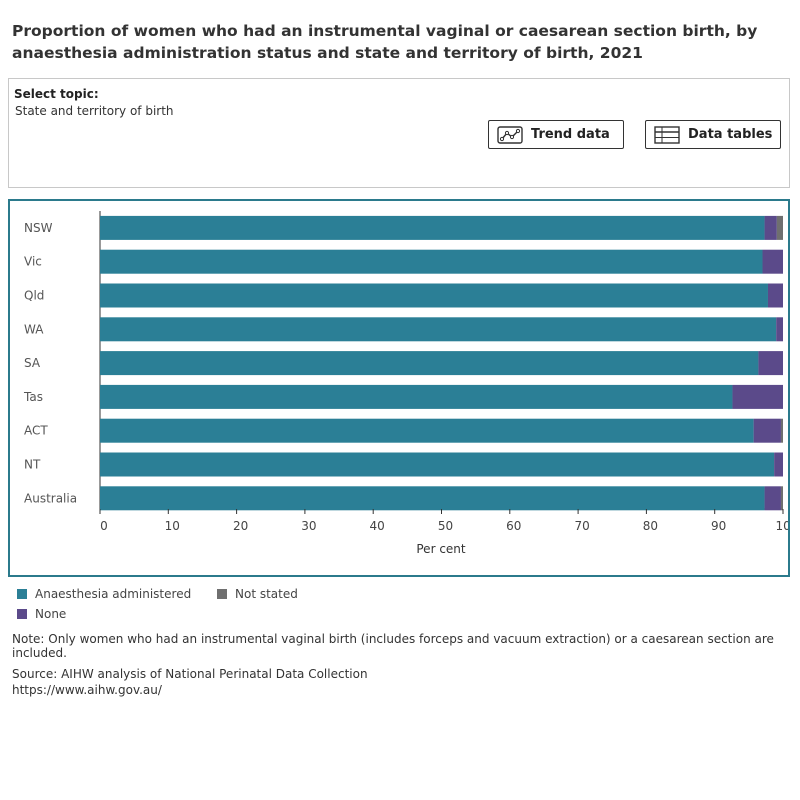 This screenshot has height=800, width=800. Describe the element at coordinates (432, 227) in the screenshot. I see `bar-nsw-anaesthesia-administered` at that location.